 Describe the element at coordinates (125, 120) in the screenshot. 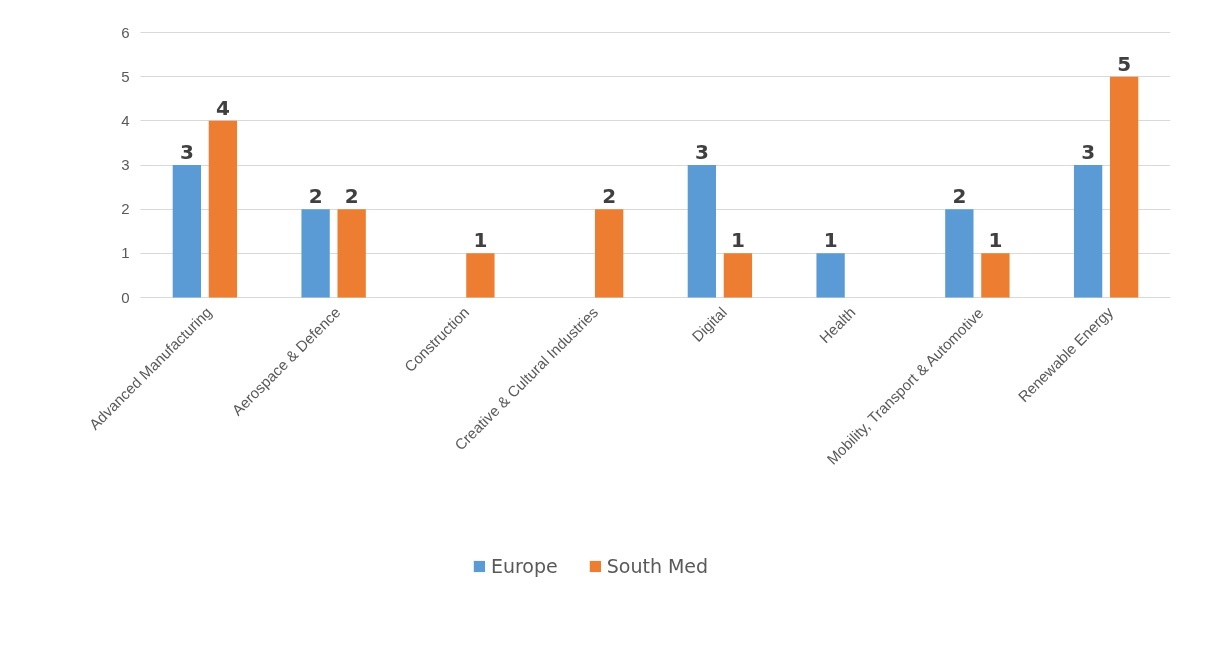

I see `y-tick-label: 4` at that location.